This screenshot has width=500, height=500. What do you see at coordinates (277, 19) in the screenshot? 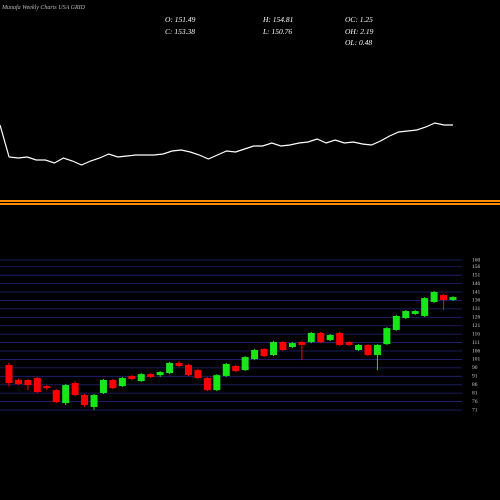
I see `stat: H: 154.81` at bounding box center [277, 19].